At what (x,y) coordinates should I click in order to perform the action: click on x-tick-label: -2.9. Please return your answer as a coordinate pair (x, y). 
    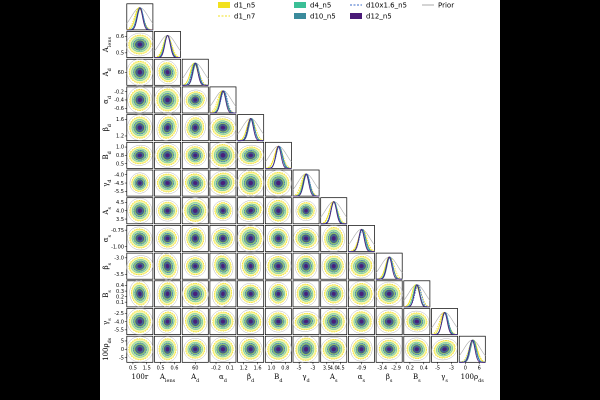
    Looking at the image, I should click on (396, 369).